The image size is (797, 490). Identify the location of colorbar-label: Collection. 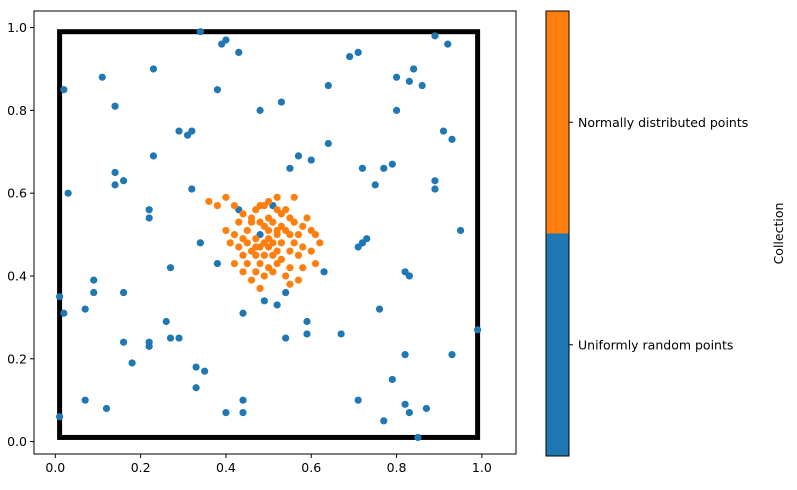
(778, 234).